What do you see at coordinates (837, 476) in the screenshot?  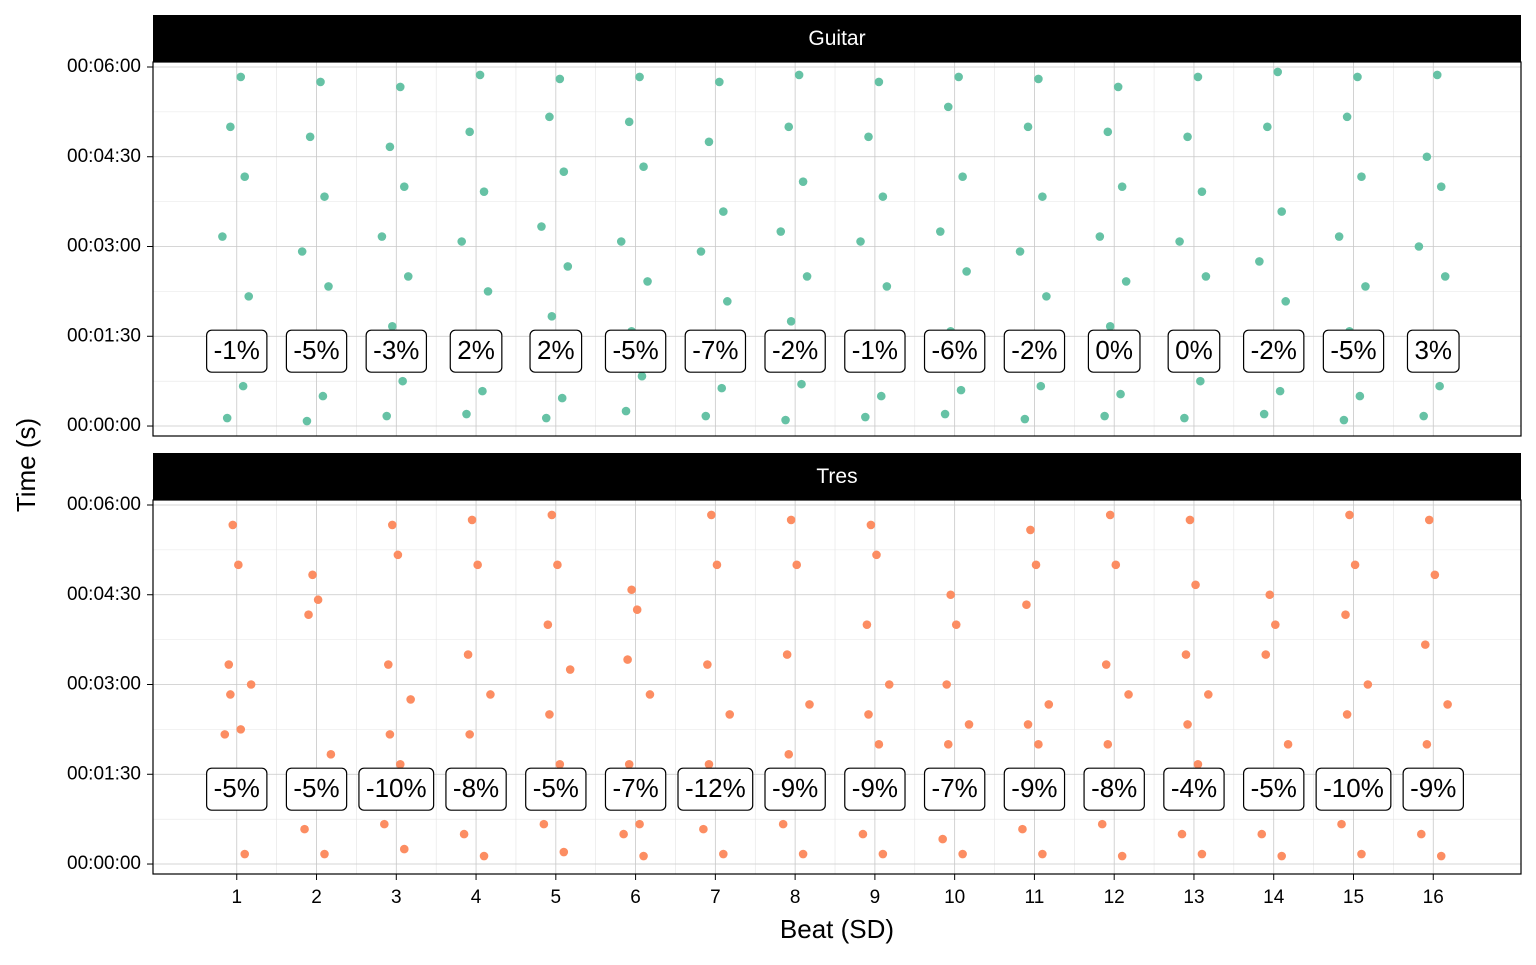 I see `facet-strip` at bounding box center [837, 476].